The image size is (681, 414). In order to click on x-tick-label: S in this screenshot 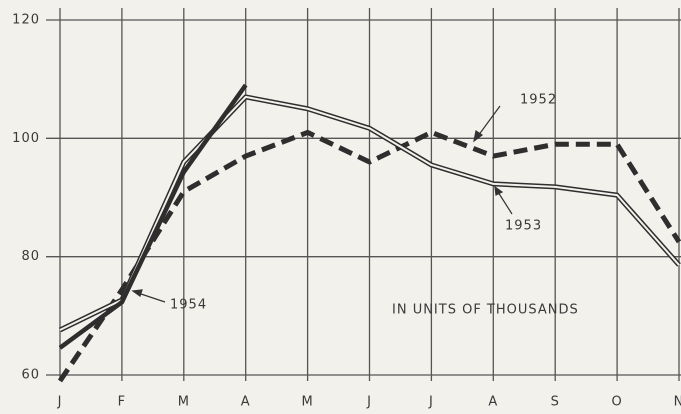, I will do `click(555, 402)`.